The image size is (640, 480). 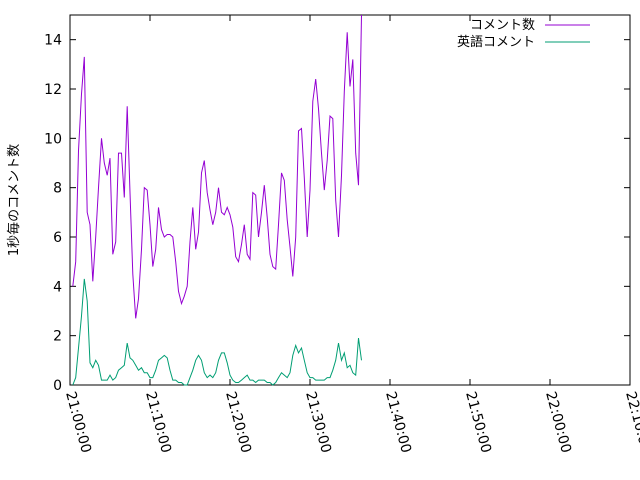 I want to click on legend-label-1: コメント数, so click(x=502, y=25).